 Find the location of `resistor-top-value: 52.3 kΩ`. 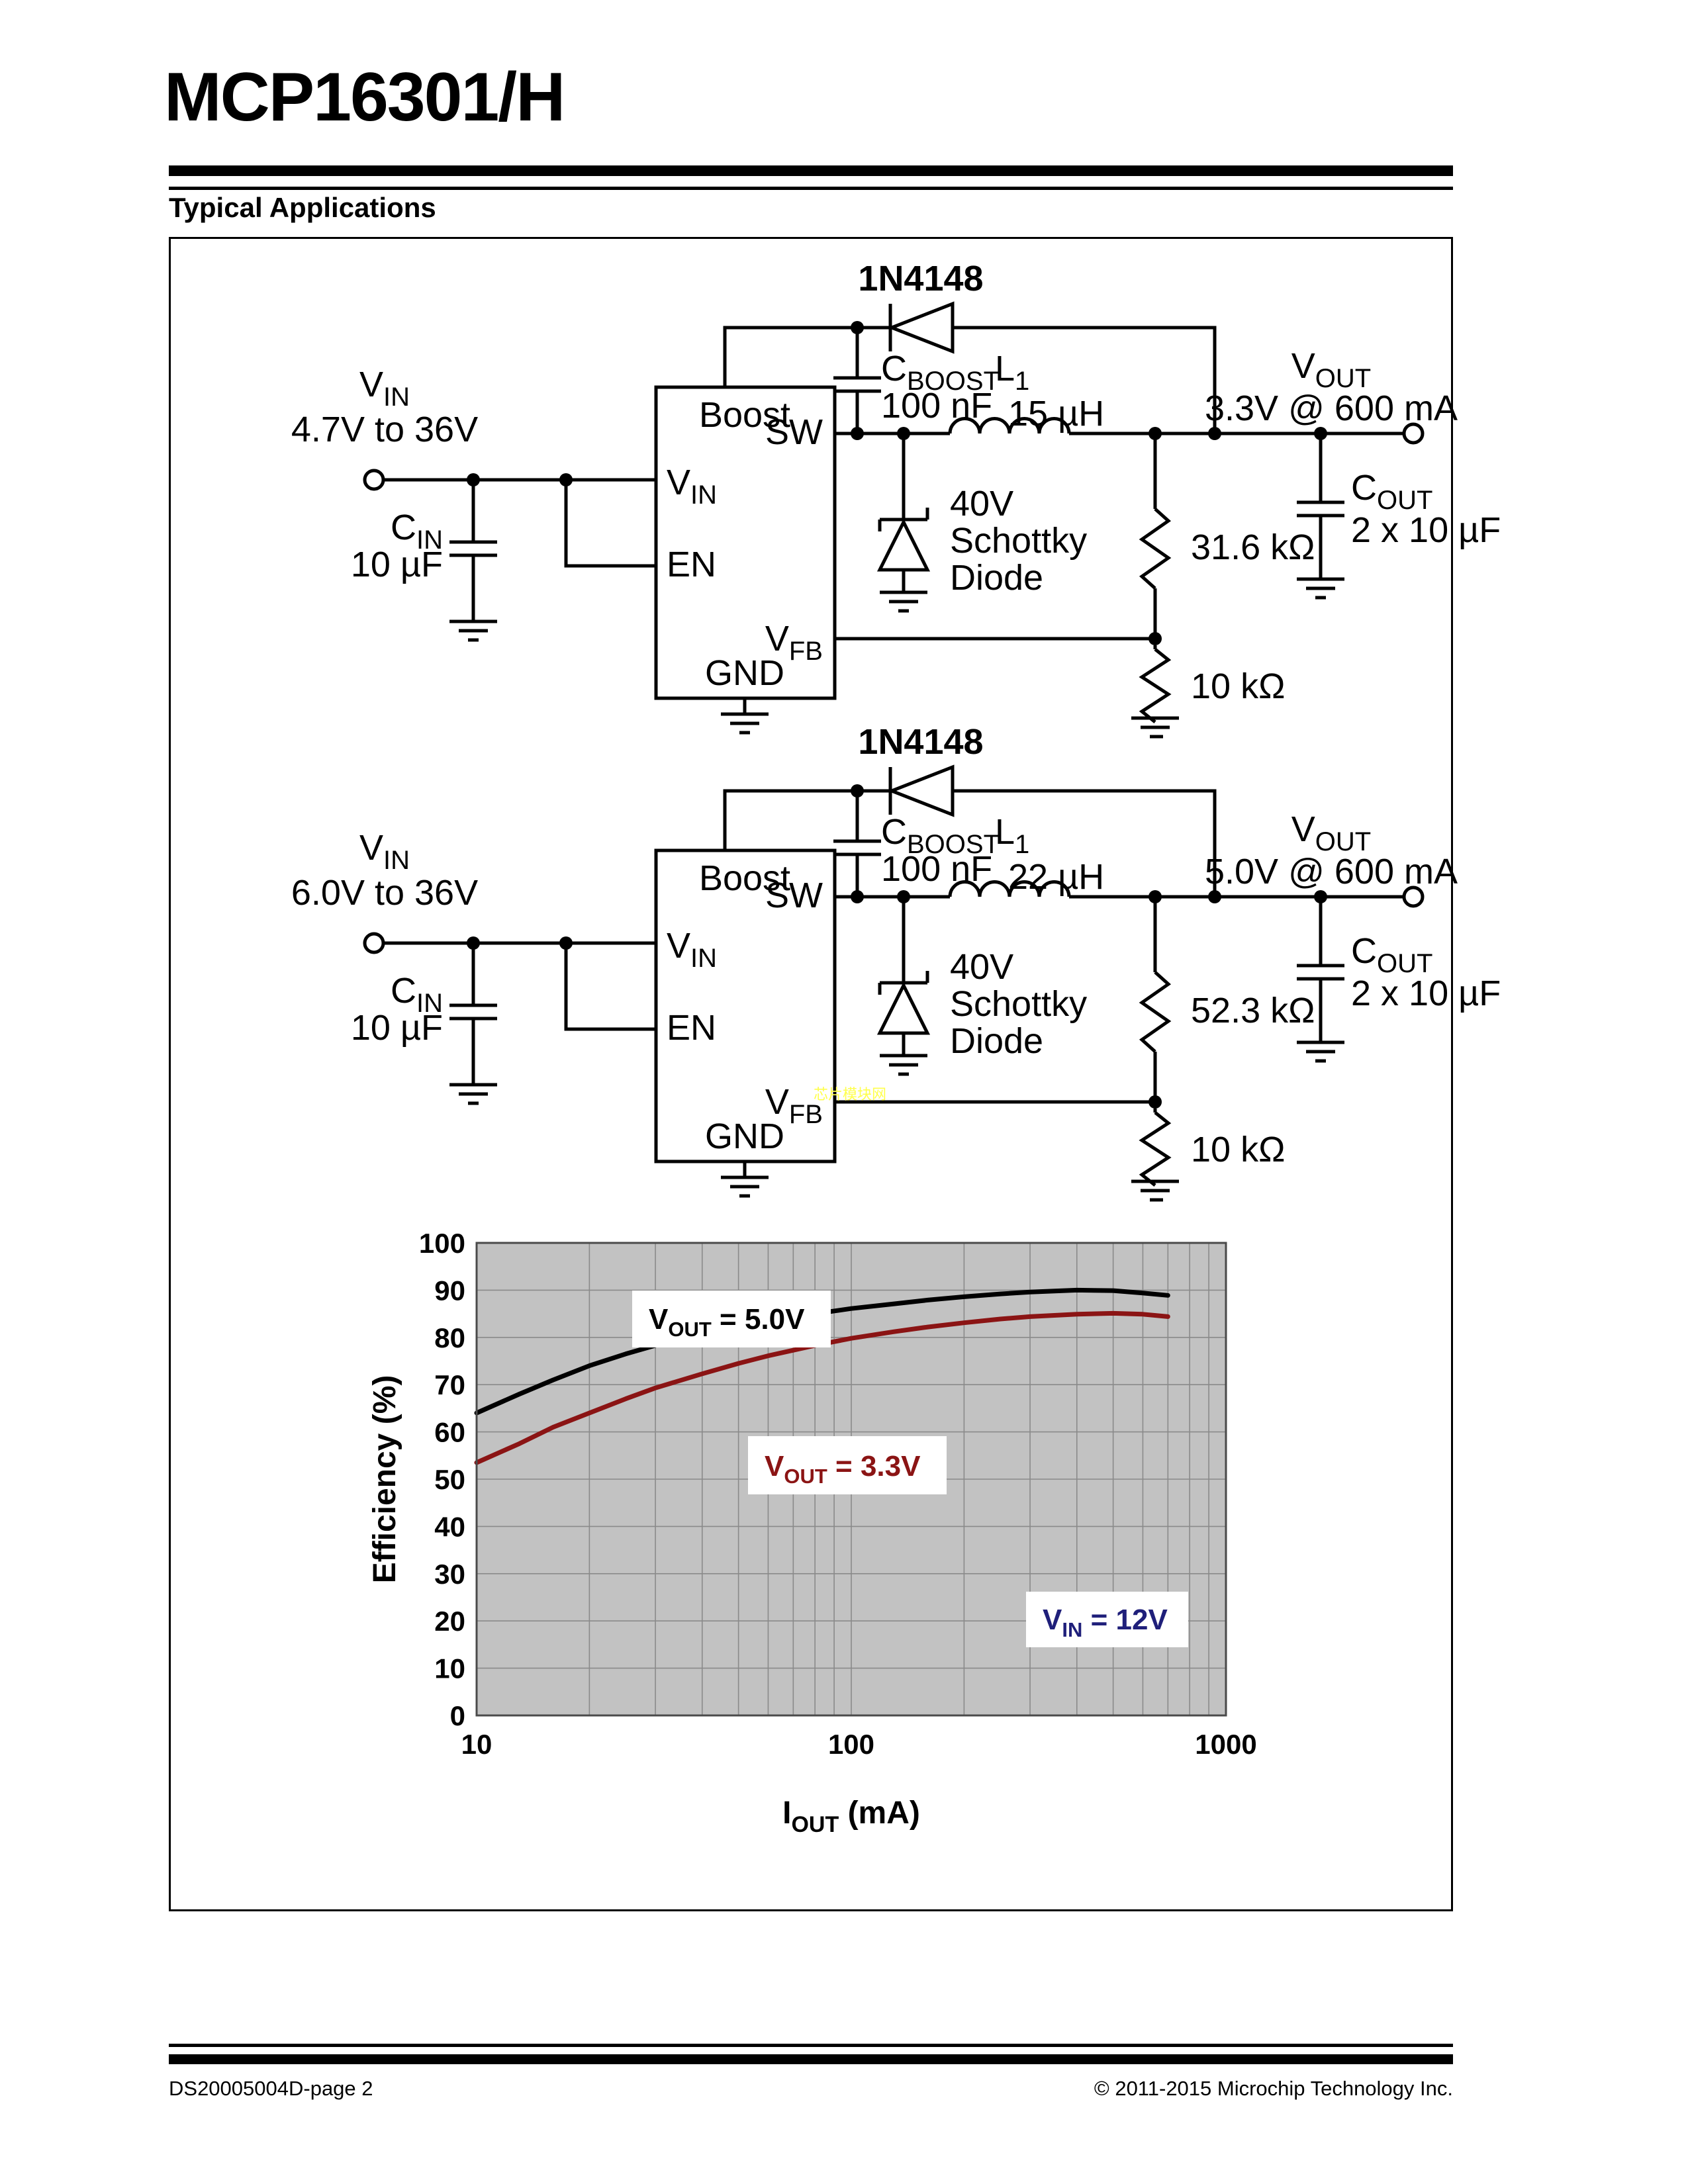

resistor-top-value: 52.3 kΩ is located at coordinates (1253, 1011).